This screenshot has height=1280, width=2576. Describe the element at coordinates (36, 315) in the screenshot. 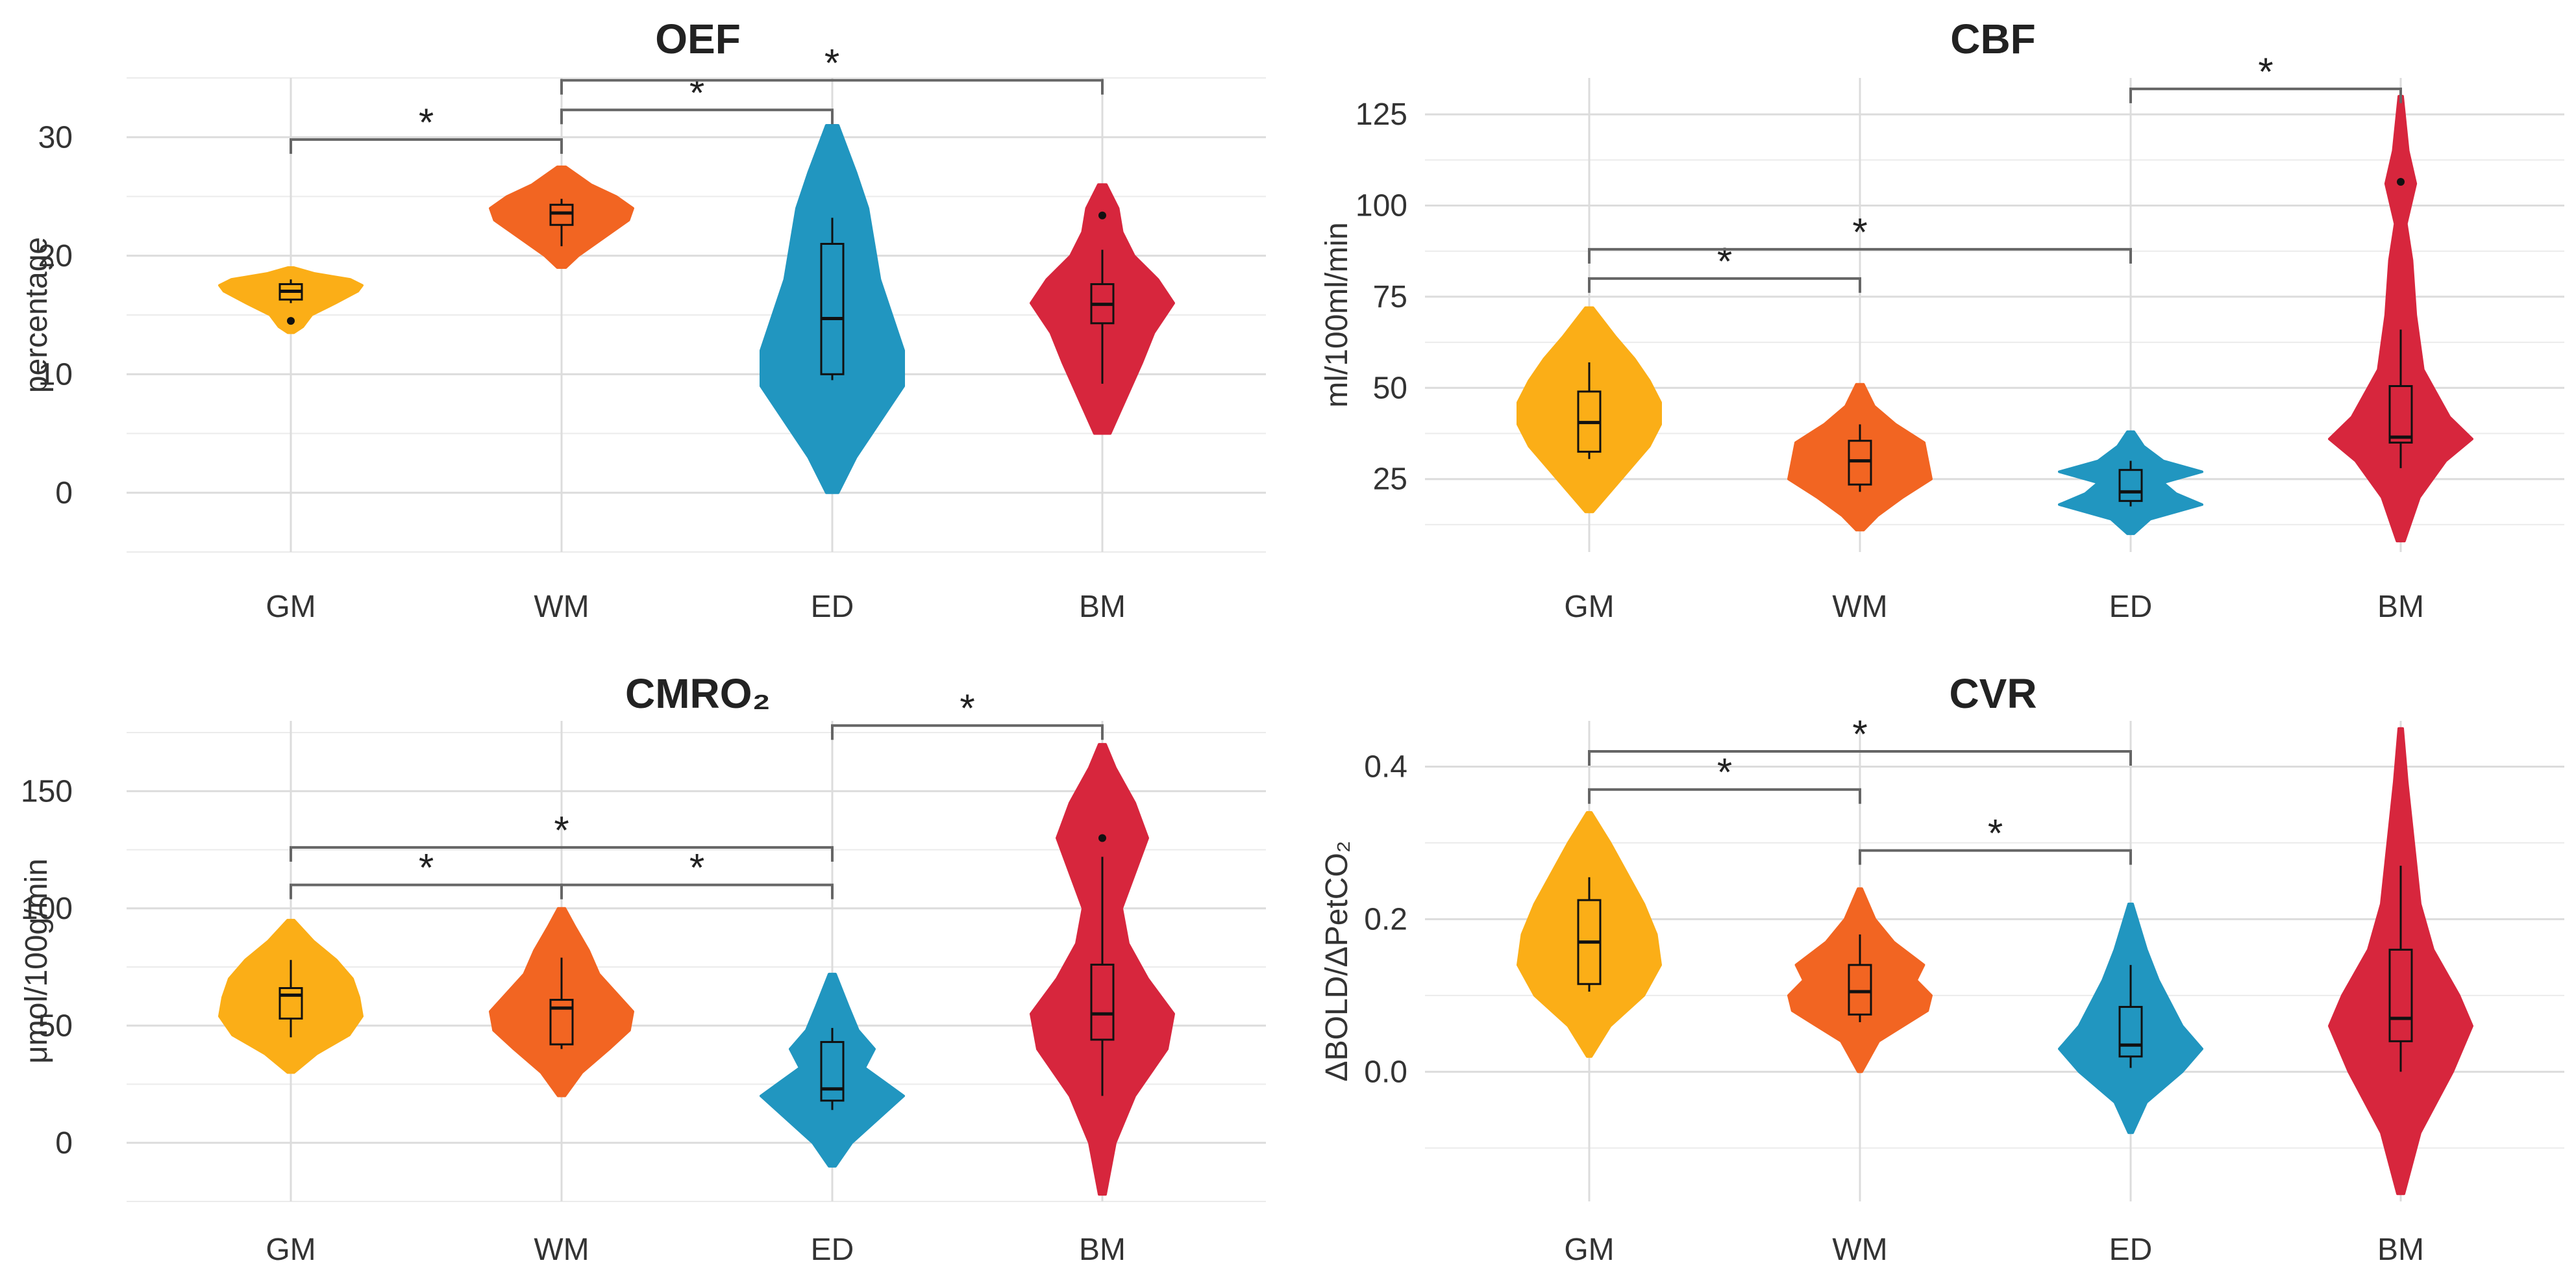

I see `y-axis-label: percentage` at that location.